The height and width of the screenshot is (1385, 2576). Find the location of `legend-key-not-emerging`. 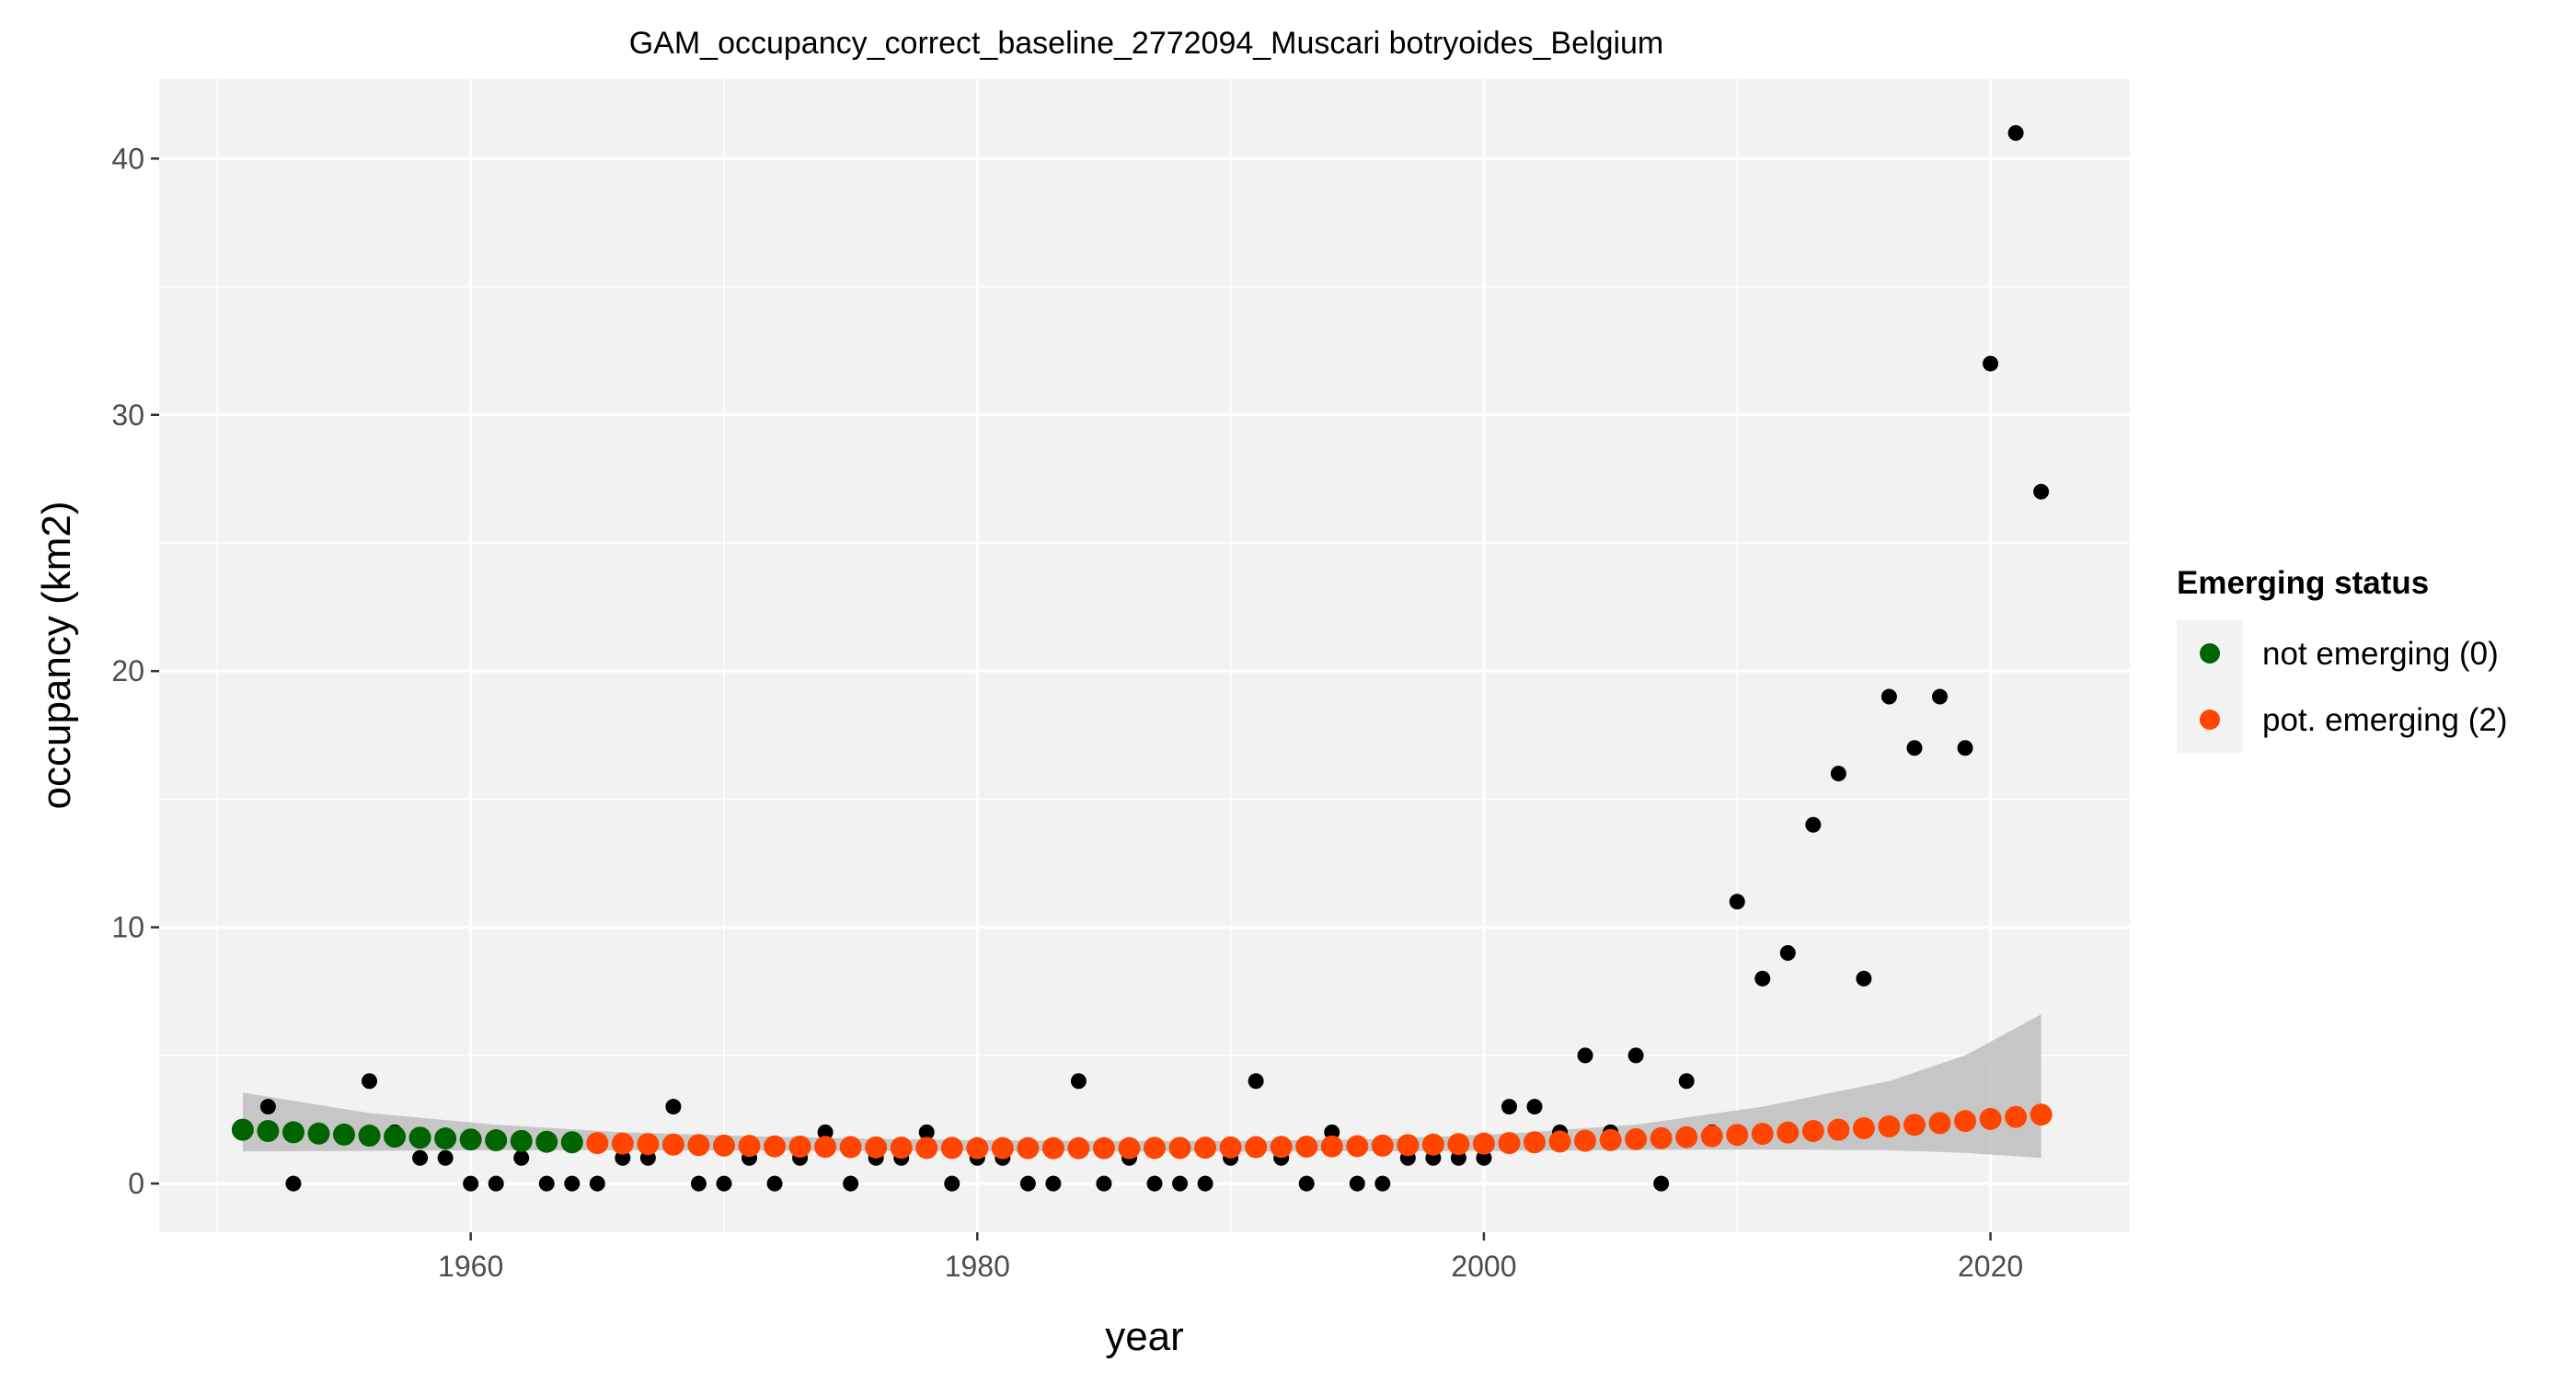

legend-key-not-emerging is located at coordinates (2210, 653).